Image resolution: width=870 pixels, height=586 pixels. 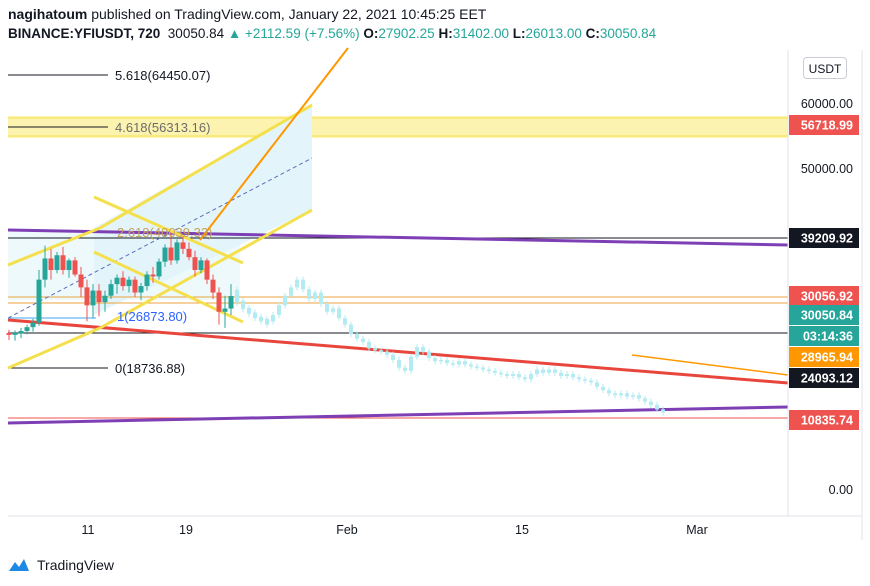 I want to click on time-tick-15: 15, so click(x=522, y=530).